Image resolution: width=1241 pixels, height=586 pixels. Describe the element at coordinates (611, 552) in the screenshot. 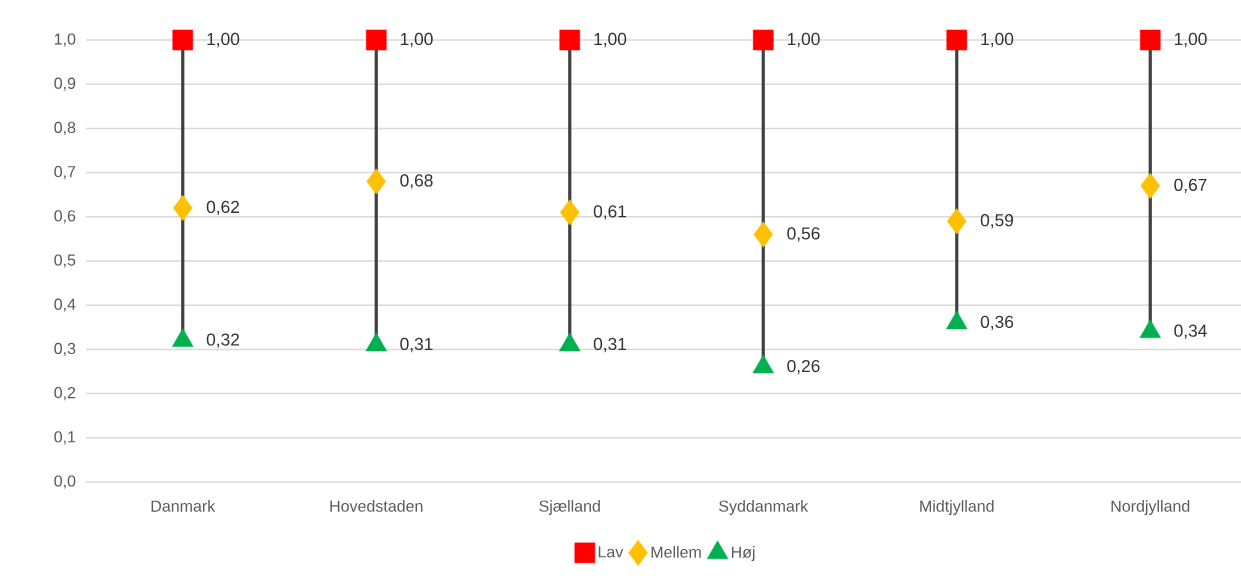

I see `legend-label: Lav` at that location.